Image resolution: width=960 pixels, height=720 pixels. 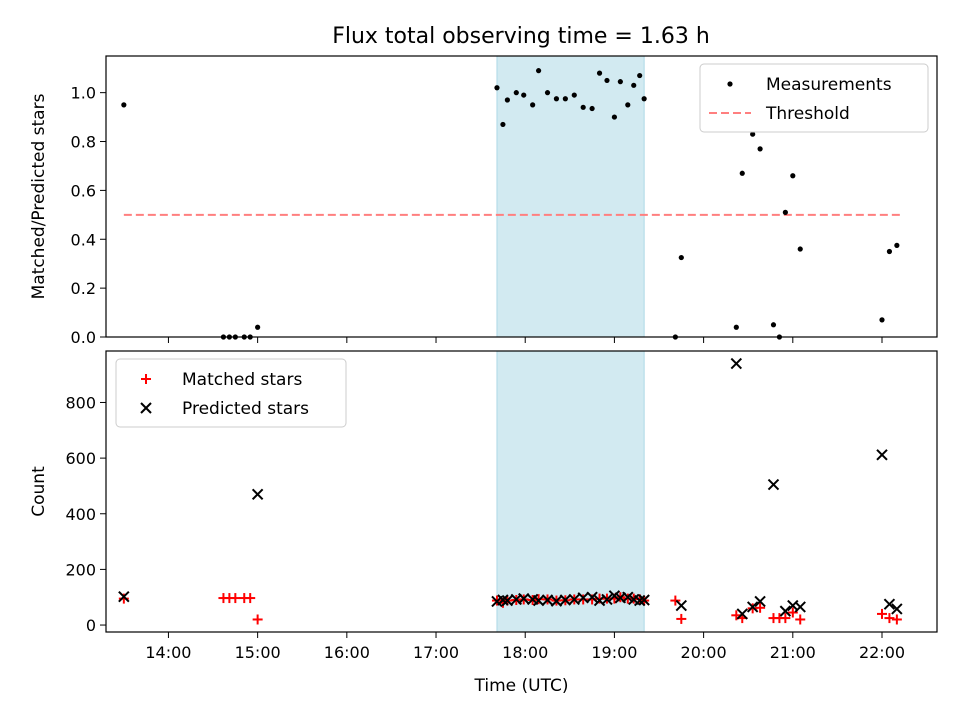 What do you see at coordinates (525, 652) in the screenshot?
I see `x-tick-label: 18:00` at bounding box center [525, 652].